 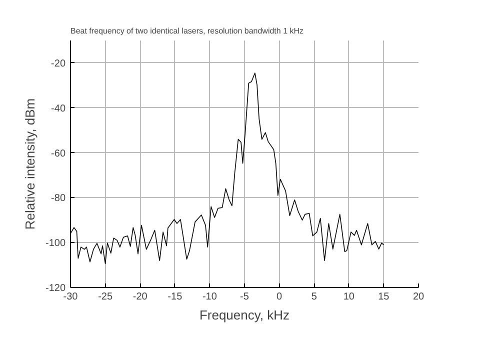 I want to click on x-tick-label: -10, so click(x=210, y=297).